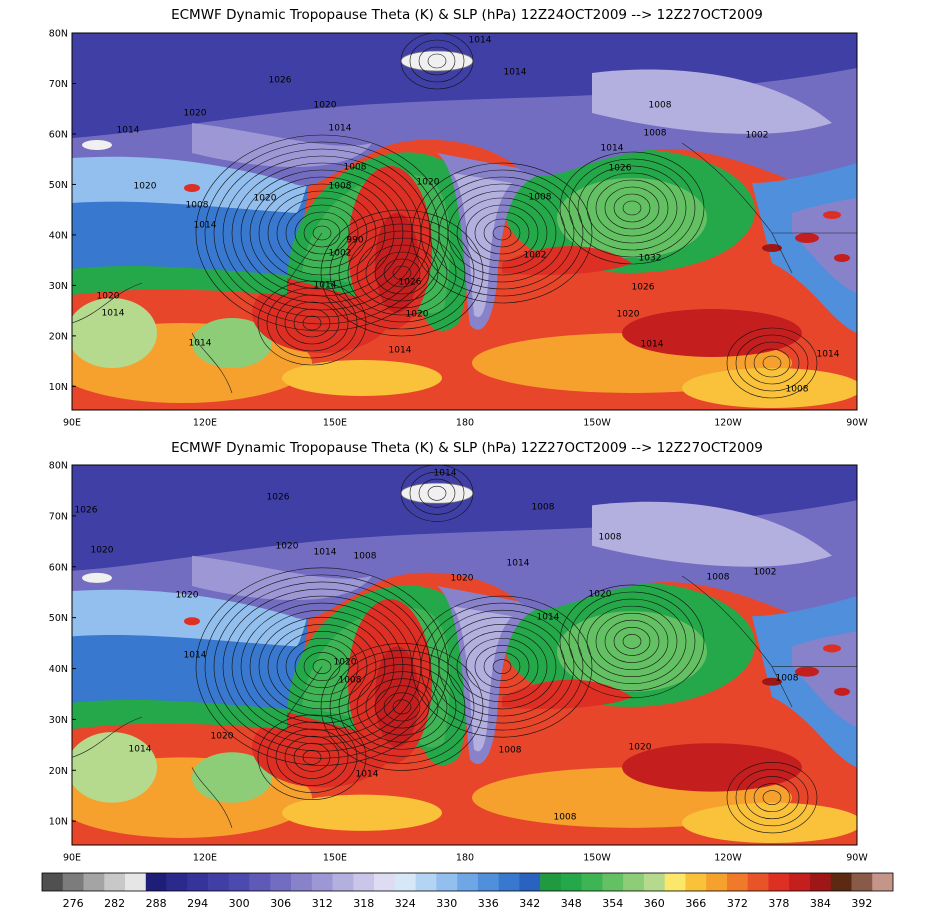 The width and height of the screenshot is (937, 917). What do you see at coordinates (467, 882) in the screenshot?
I see `colorbar-frame` at bounding box center [467, 882].